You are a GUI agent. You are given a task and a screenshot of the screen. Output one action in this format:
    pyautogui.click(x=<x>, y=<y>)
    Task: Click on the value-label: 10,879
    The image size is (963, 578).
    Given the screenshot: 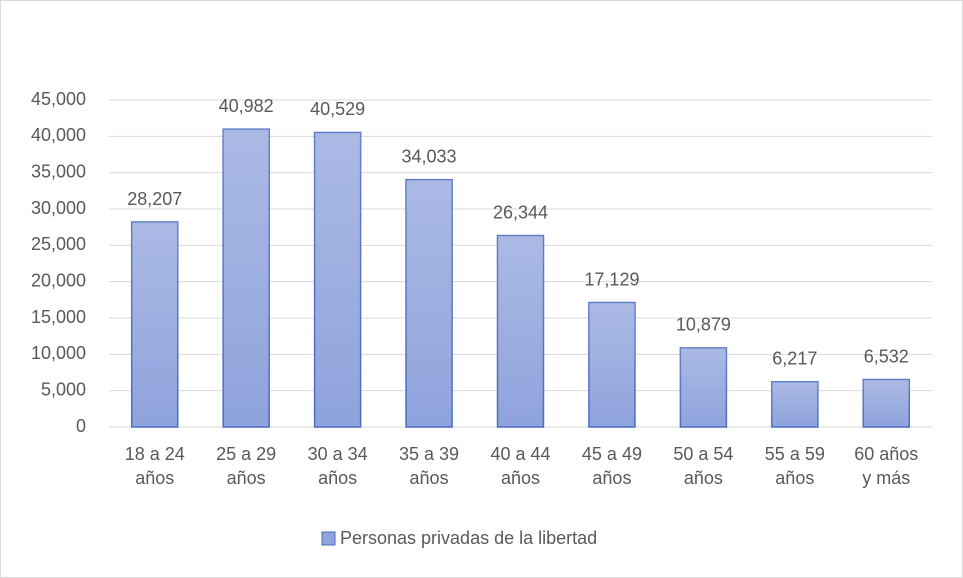 What is the action you would take?
    pyautogui.click(x=703, y=325)
    